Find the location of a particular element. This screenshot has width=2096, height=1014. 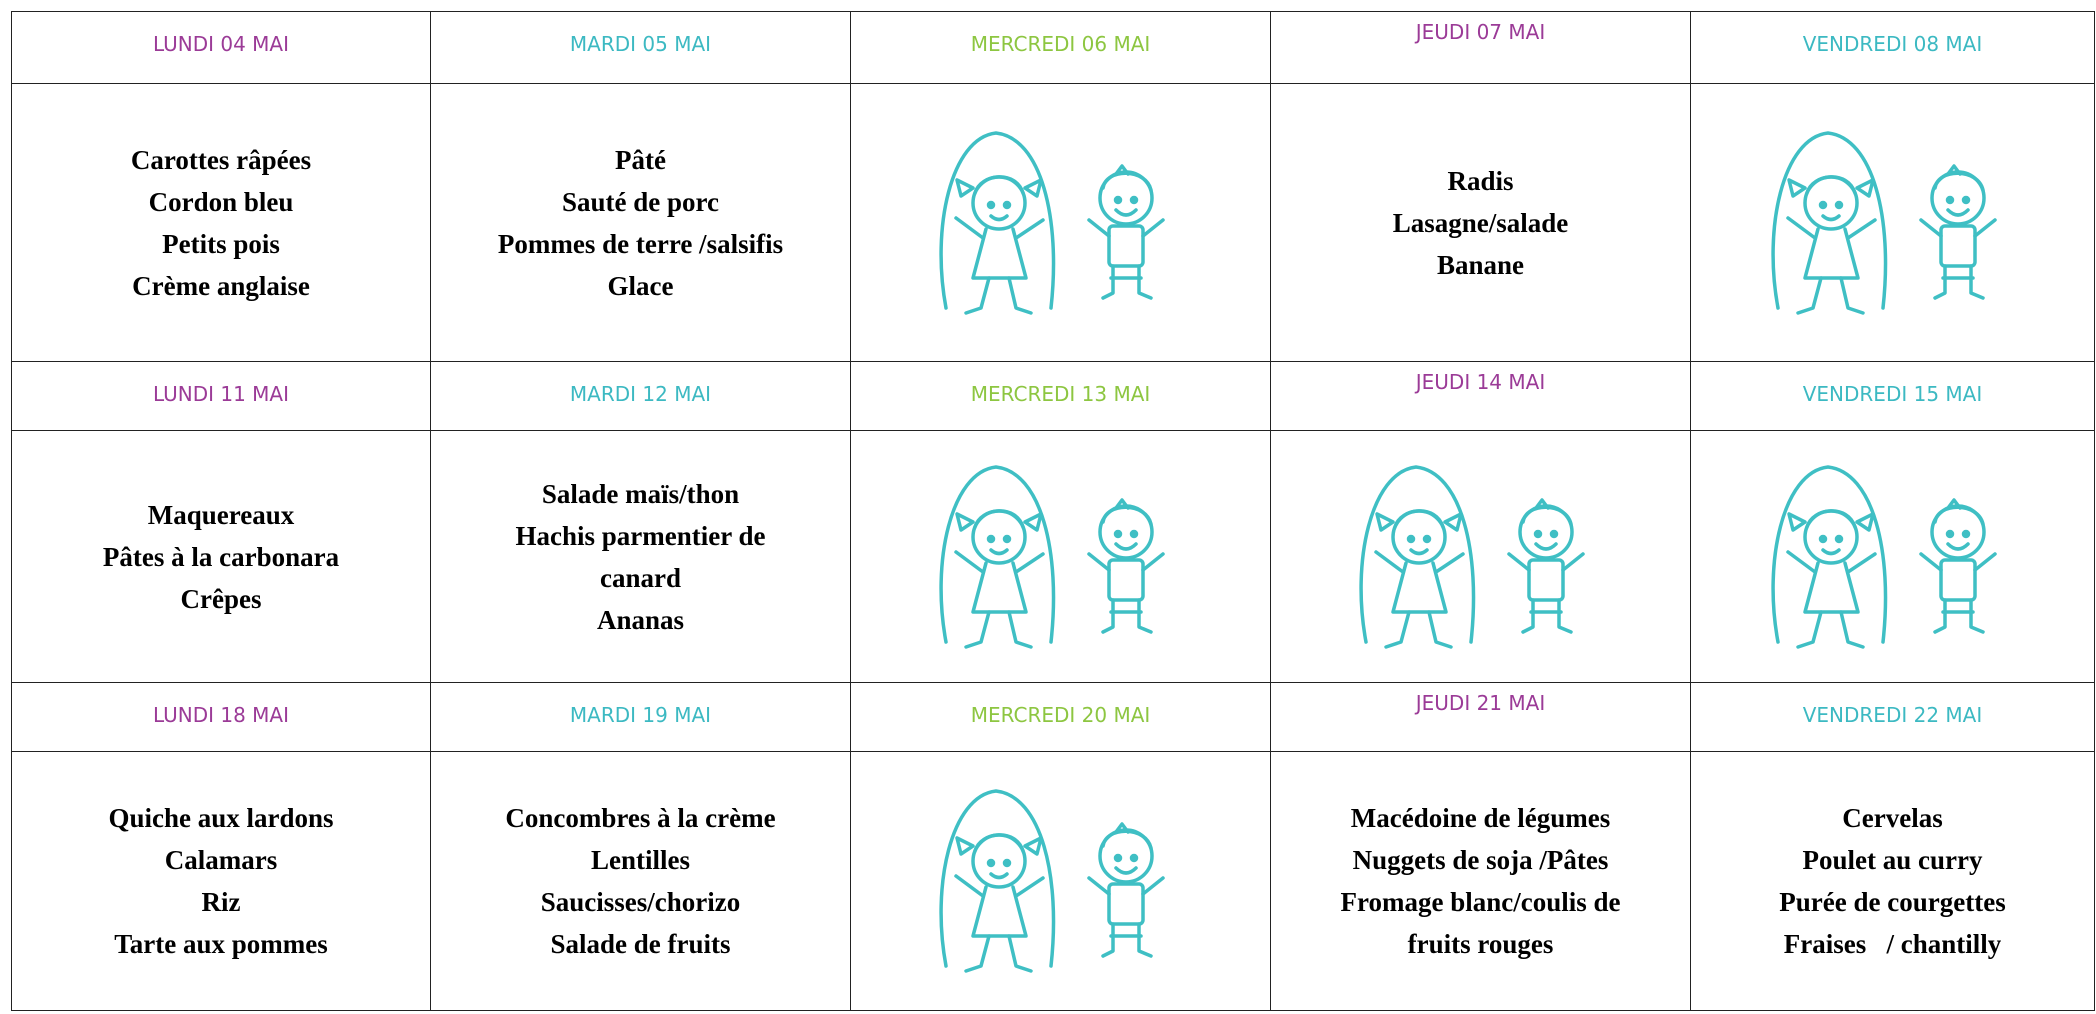

day-header: MERCREDI 13 MAI is located at coordinates (1060, 396).